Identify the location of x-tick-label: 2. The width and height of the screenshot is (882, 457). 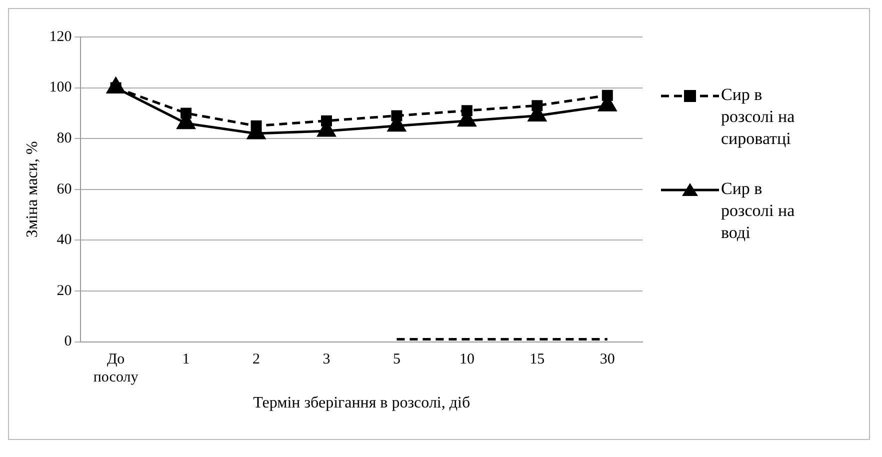
(256, 360).